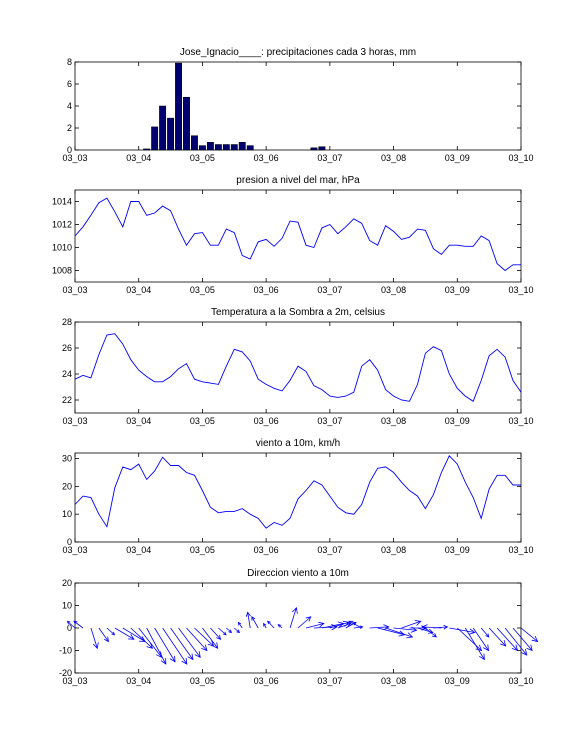 Image resolution: width=576 pixels, height=756 pixels. What do you see at coordinates (298, 573) in the screenshot?
I see `chart-title: Direccion viento a 10m` at bounding box center [298, 573].